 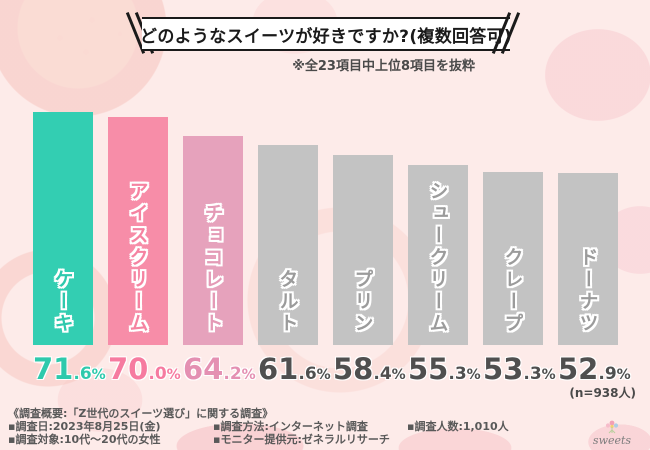 I want to click on bar-label: プリン, so click(x=362, y=302).